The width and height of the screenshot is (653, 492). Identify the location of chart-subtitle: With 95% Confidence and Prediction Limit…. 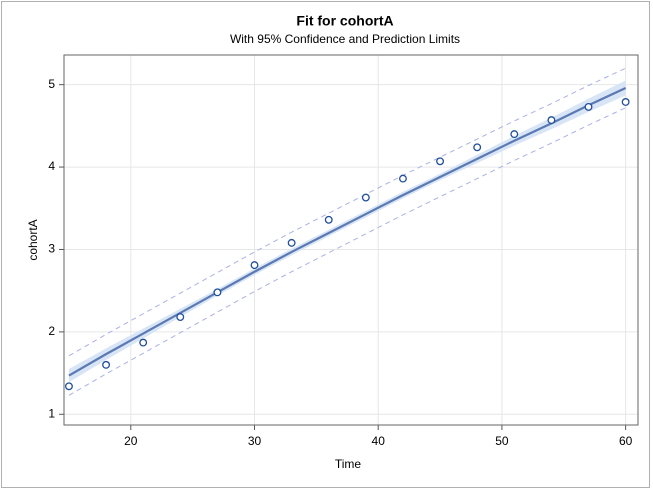
(345, 39).